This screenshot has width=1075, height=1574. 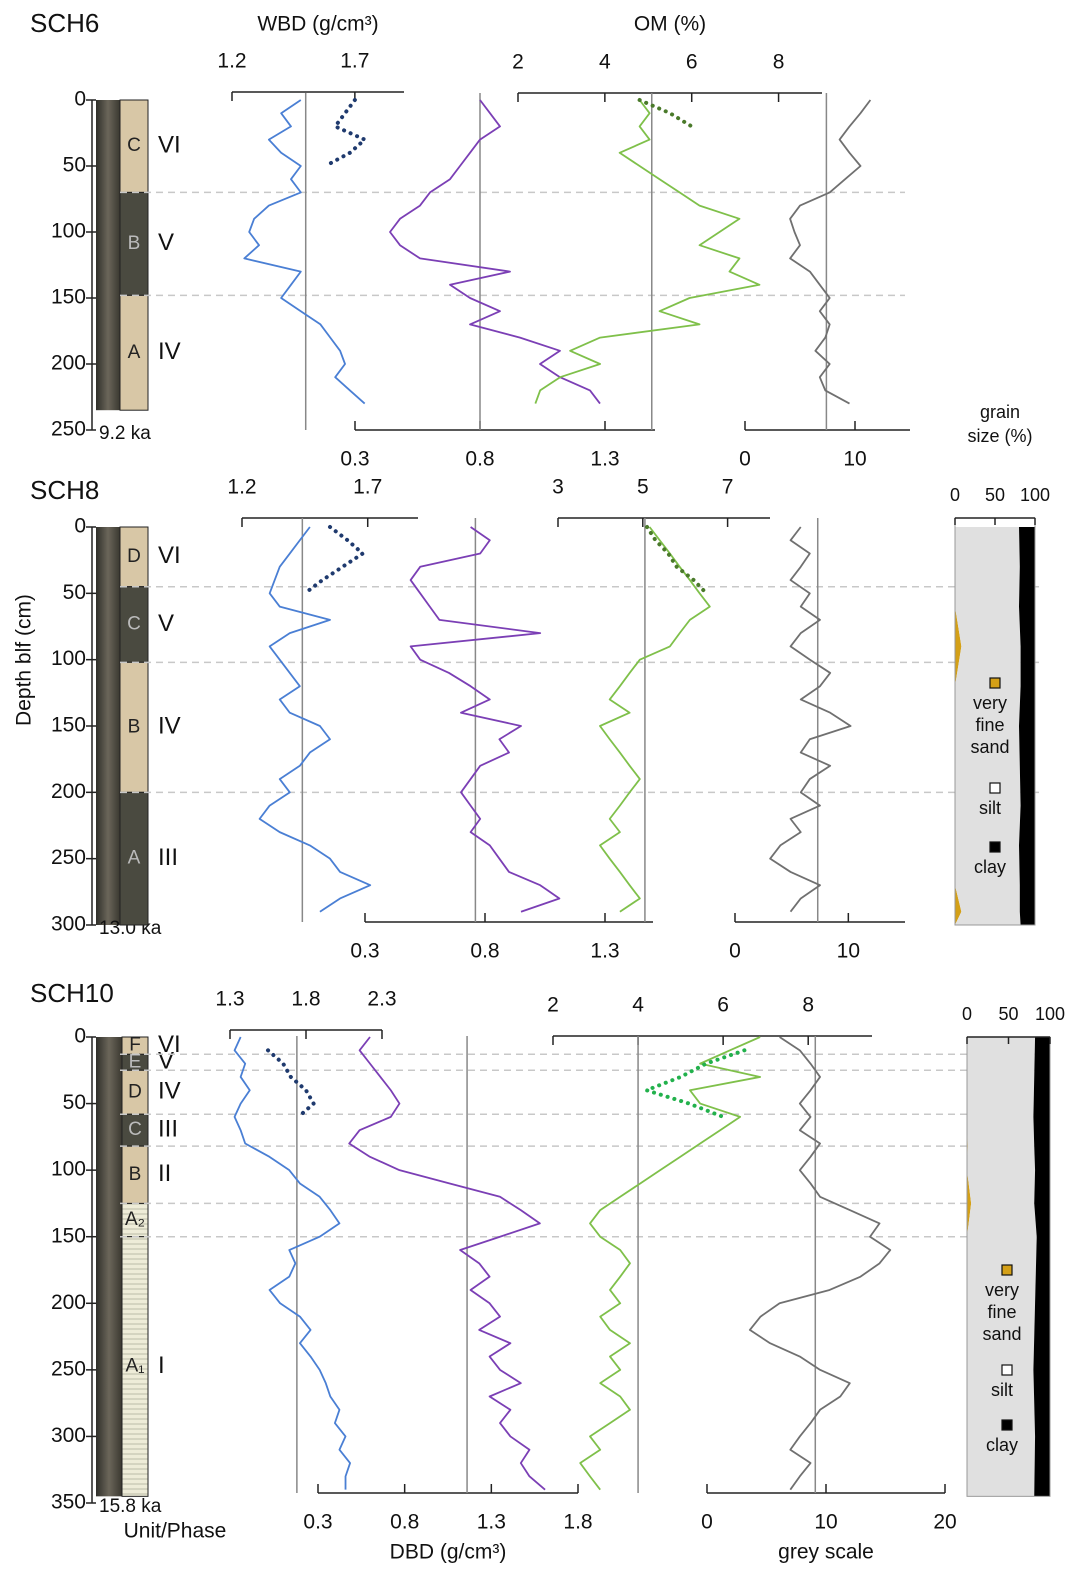 I want to click on x-tick-label: 7, so click(x=728, y=487).